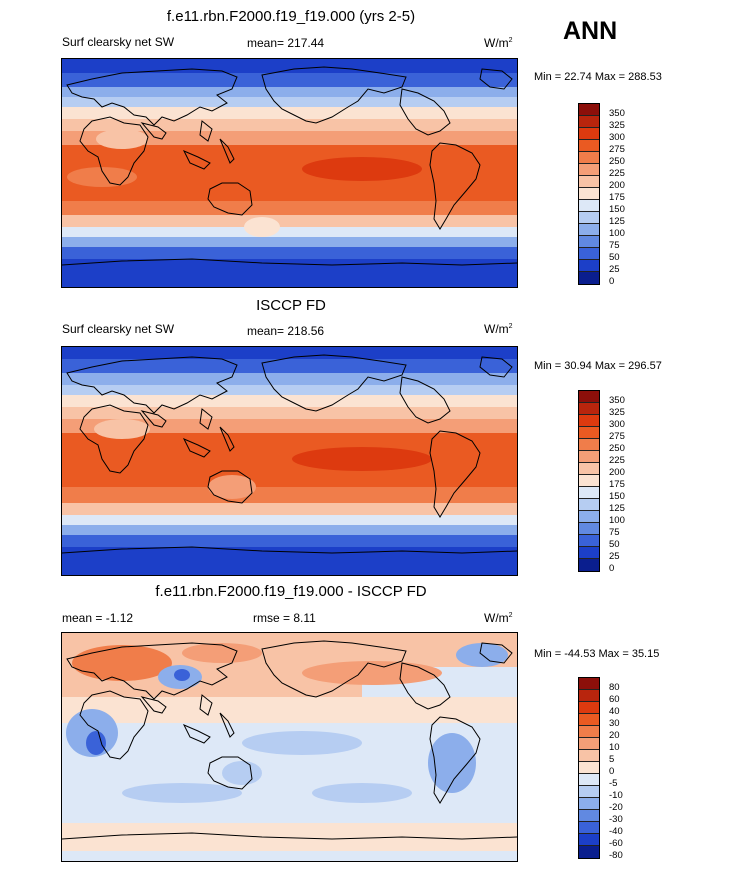  I want to click on panel-3-coastlines, so click(289, 740).